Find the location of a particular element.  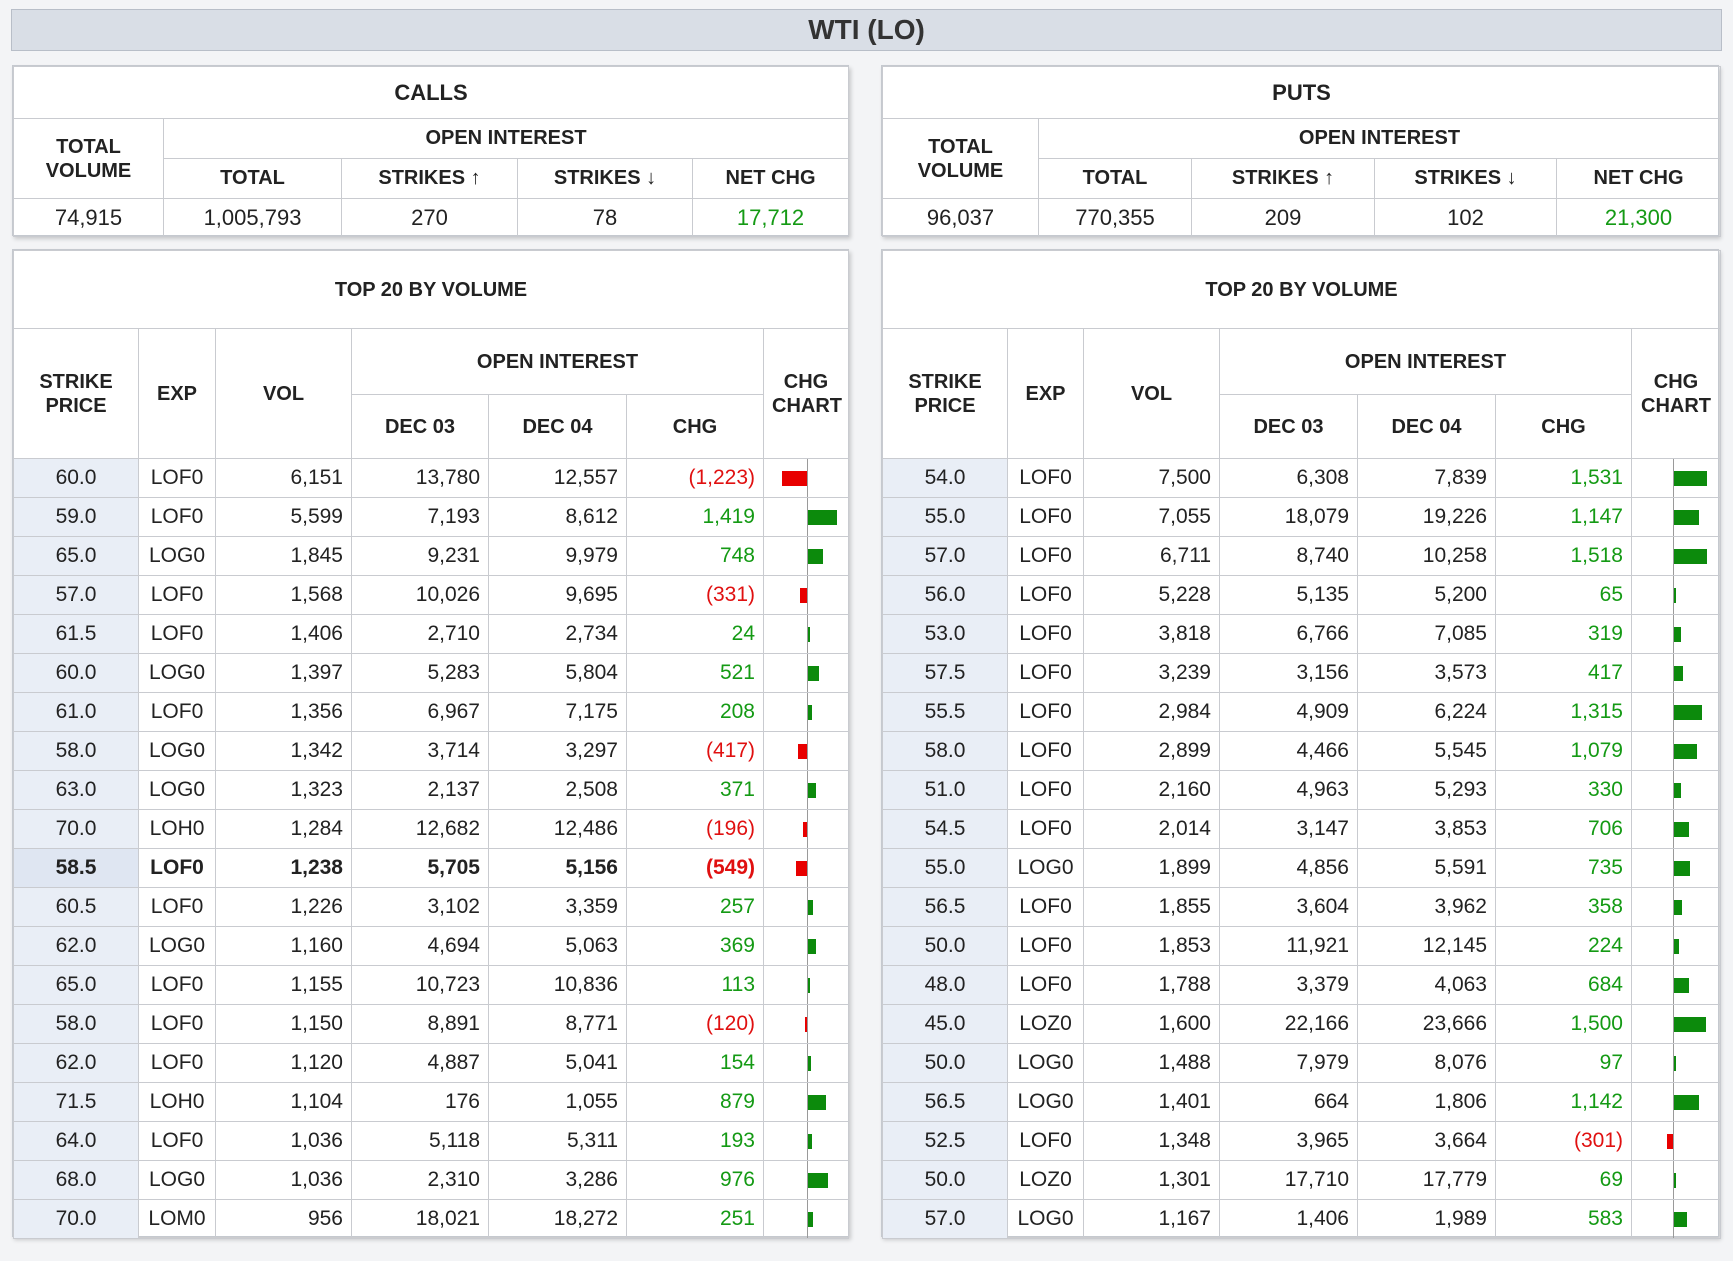

dec03-cell: 2,710 is located at coordinates (420, 634).